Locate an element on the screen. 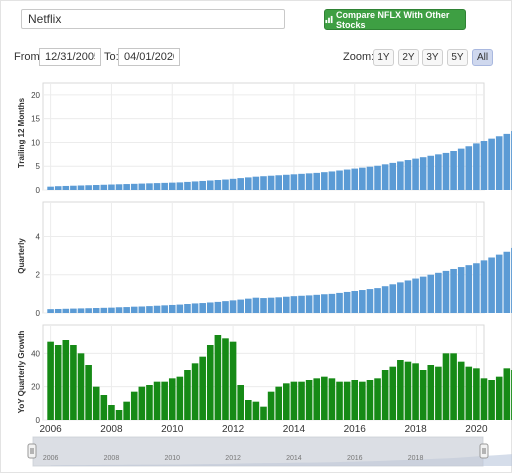 The image size is (512, 473). zoom-2y-button: 2Y is located at coordinates (408, 57).